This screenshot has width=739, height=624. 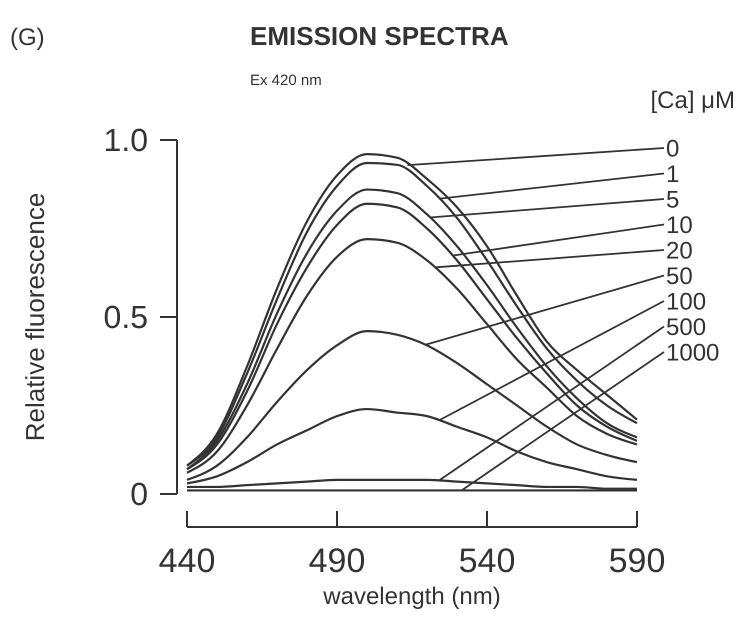 I want to click on x-tick-label: 490, so click(x=337, y=561).